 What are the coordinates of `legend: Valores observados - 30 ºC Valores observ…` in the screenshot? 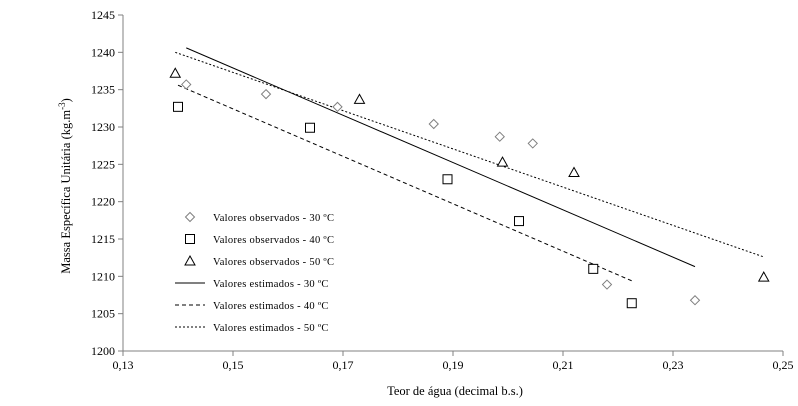 It's located at (254, 272).